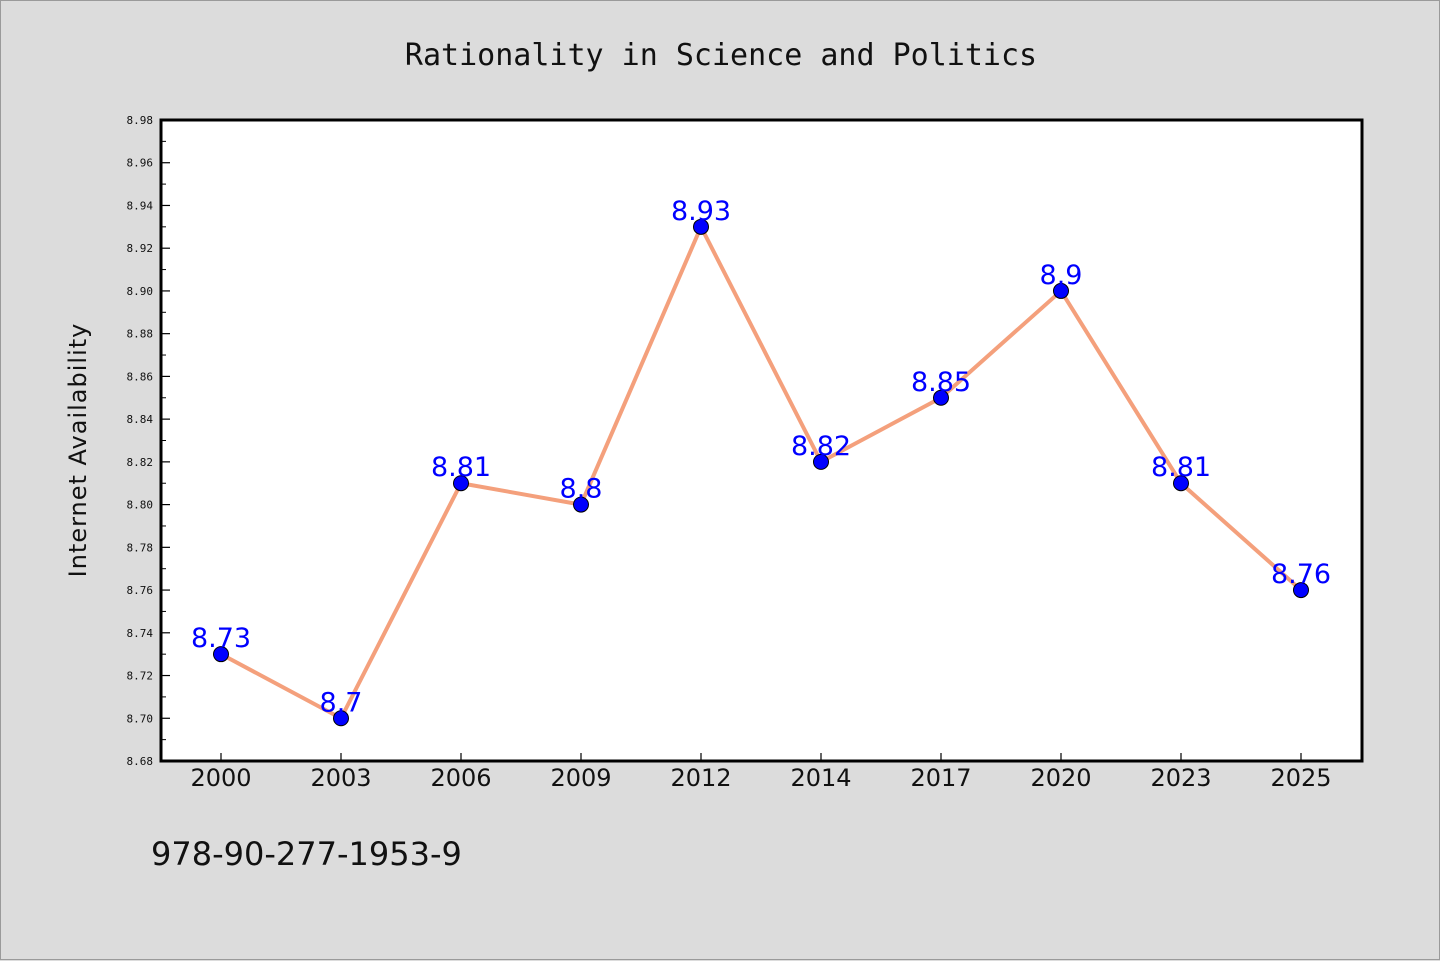 The width and height of the screenshot is (1440, 961). What do you see at coordinates (580, 778) in the screenshot?
I see `x-tick-label: 2009` at bounding box center [580, 778].